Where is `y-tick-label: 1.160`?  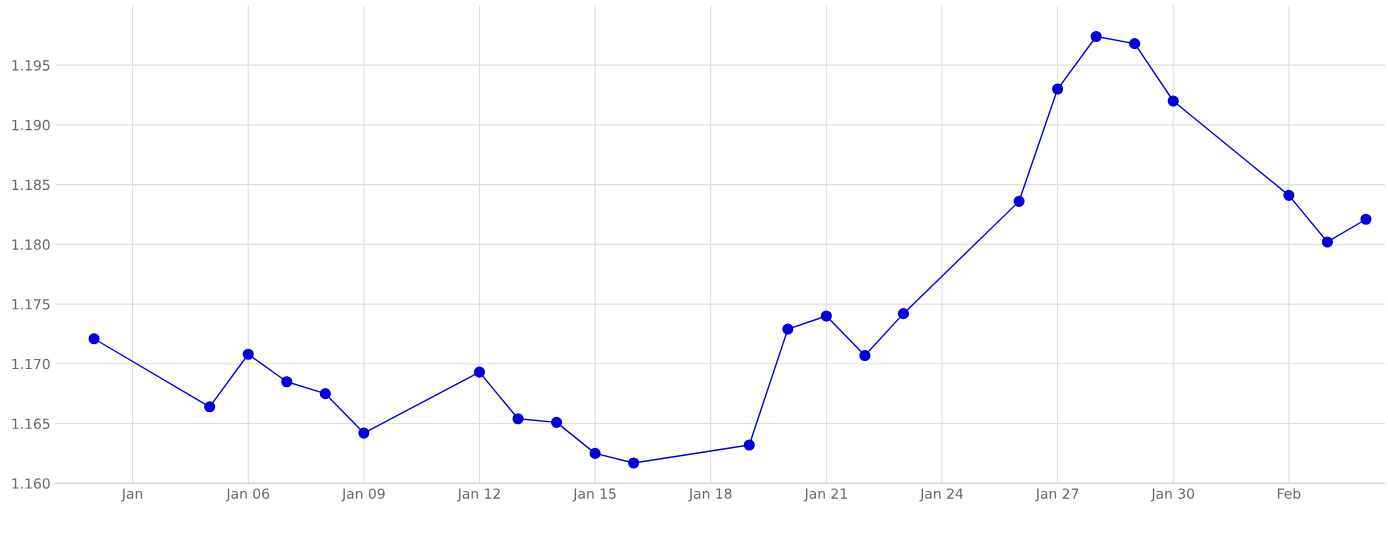 y-tick-label: 1.160 is located at coordinates (31, 483).